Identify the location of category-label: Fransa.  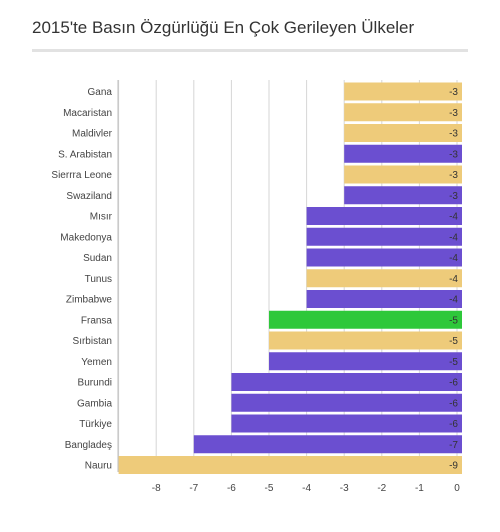
(97, 320).